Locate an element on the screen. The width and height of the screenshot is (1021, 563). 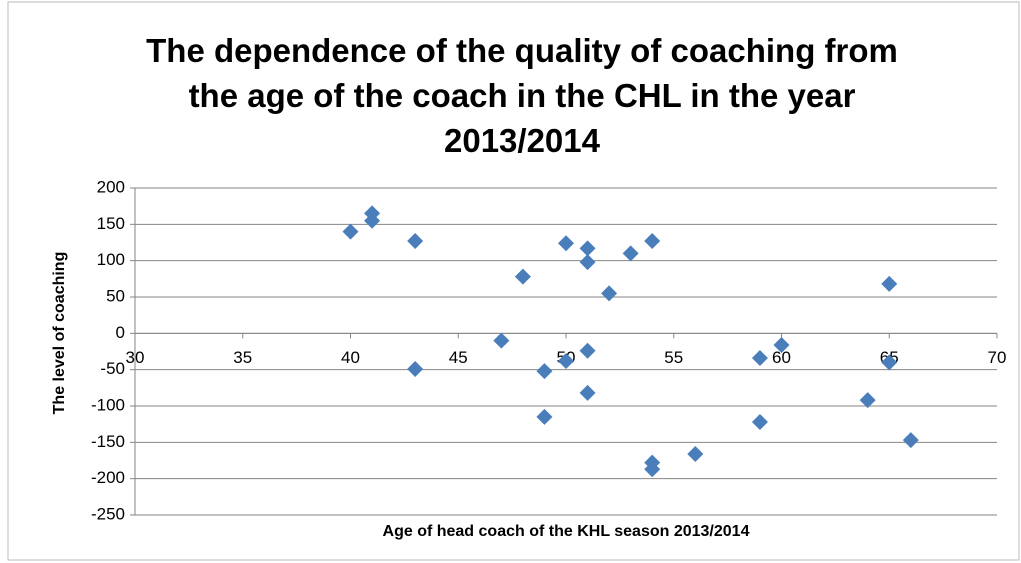
y-tick-label: 100 is located at coordinates (111, 259).